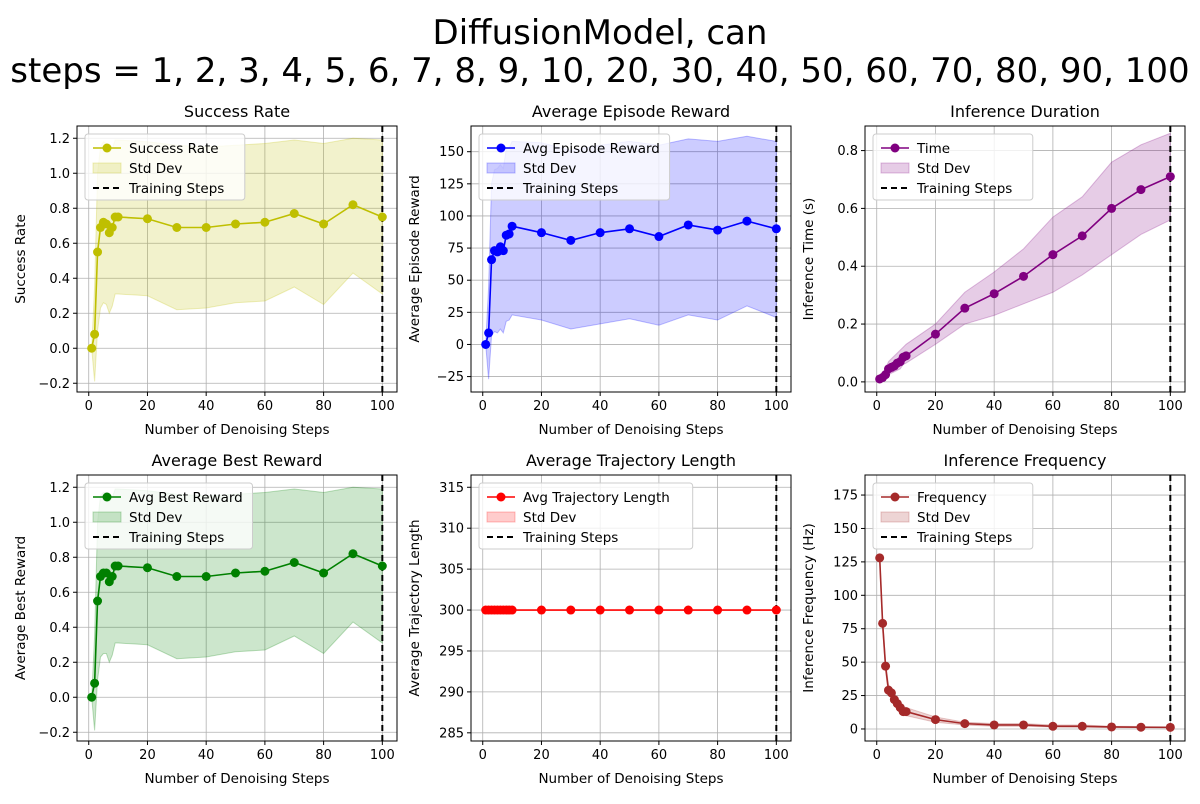 Image resolution: width=1200 pixels, height=804 pixels. What do you see at coordinates (107, 148) in the screenshot?
I see `legend-marker-swatch` at bounding box center [107, 148].